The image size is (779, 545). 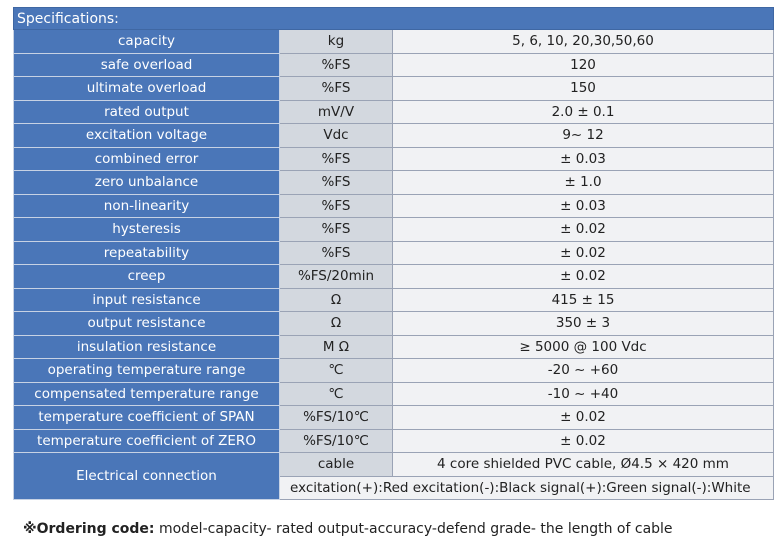 I want to click on spec-value: 415 ± 15, so click(x=583, y=299).